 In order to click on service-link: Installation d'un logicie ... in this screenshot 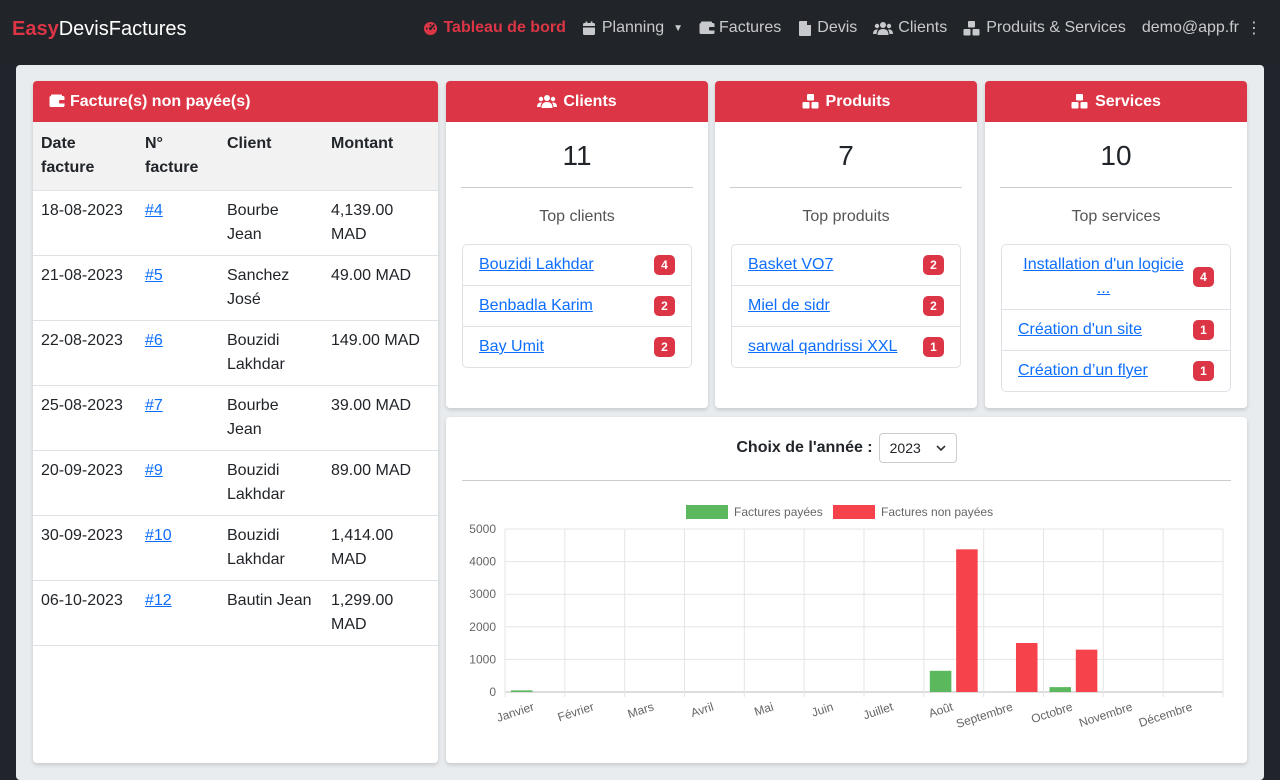, I will do `click(1103, 276)`.